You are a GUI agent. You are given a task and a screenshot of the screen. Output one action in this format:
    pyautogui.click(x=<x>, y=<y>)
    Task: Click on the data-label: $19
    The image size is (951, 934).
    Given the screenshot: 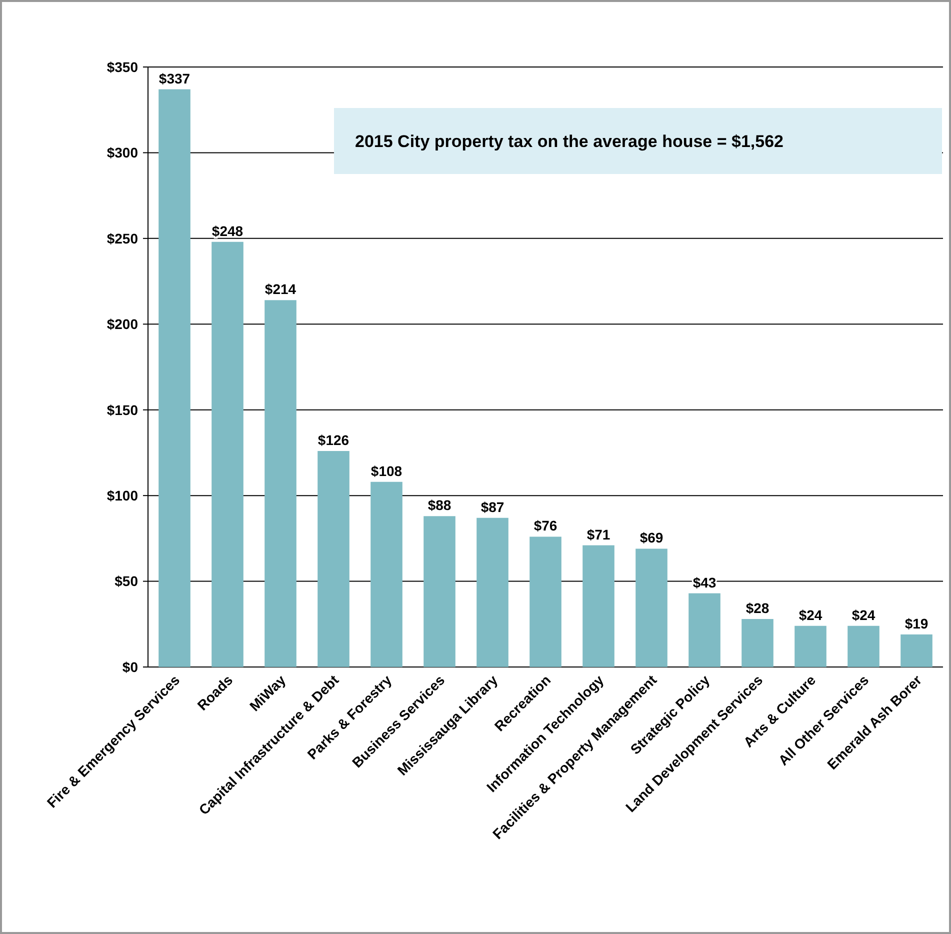 What is the action you would take?
    pyautogui.click(x=916, y=623)
    